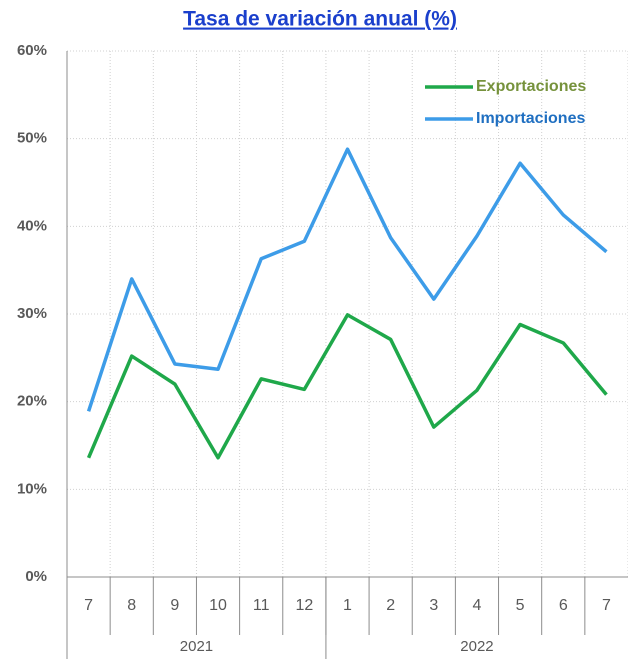 The width and height of the screenshot is (628, 659). What do you see at coordinates (196, 646) in the screenshot?
I see `group-label: 2021` at bounding box center [196, 646].